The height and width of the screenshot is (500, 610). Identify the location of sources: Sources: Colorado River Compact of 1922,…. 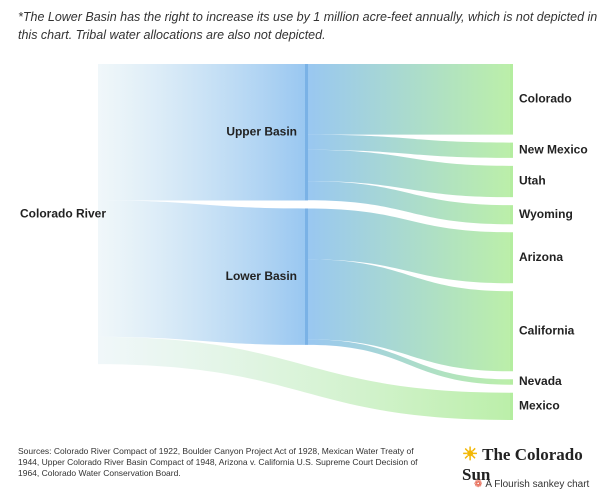
(218, 462).